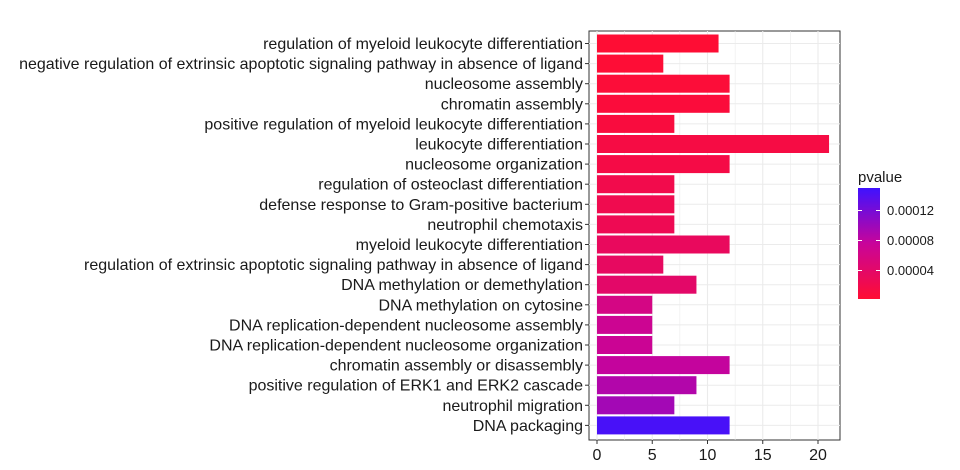  I want to click on x-tick-label: 5, so click(652, 455).